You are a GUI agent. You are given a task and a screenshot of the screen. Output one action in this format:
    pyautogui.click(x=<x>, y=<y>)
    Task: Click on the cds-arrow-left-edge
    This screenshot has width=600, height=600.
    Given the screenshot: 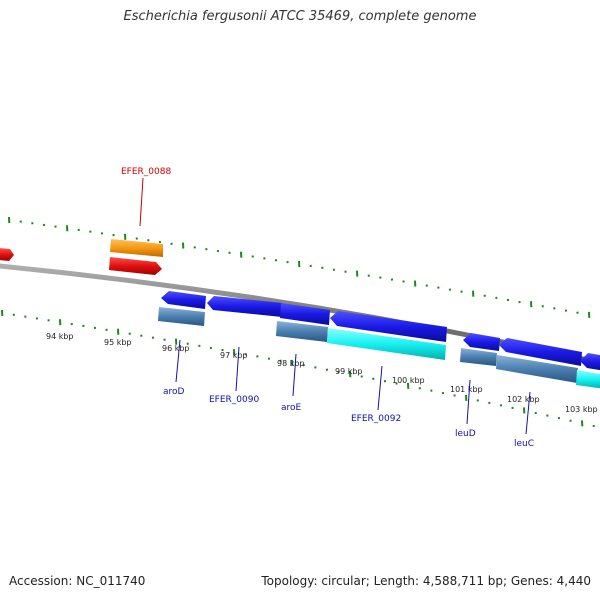 What is the action you would take?
    pyautogui.click(x=7, y=254)
    